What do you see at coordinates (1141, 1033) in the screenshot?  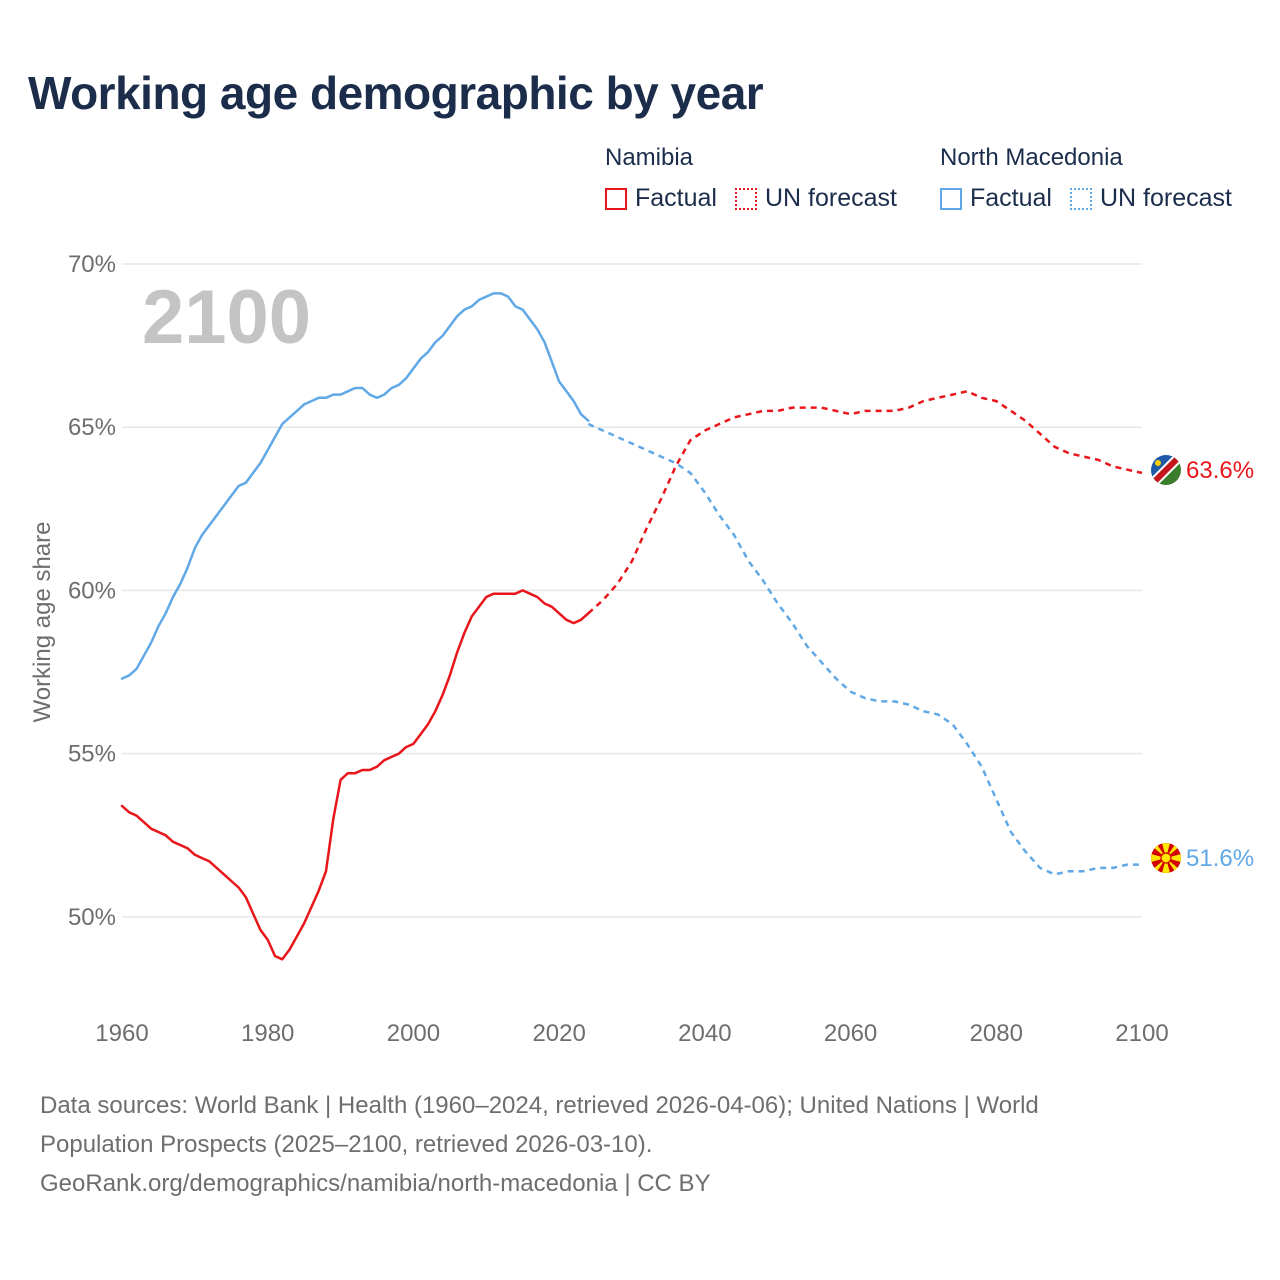 I see `x-tick-label: 2100` at bounding box center [1141, 1033].